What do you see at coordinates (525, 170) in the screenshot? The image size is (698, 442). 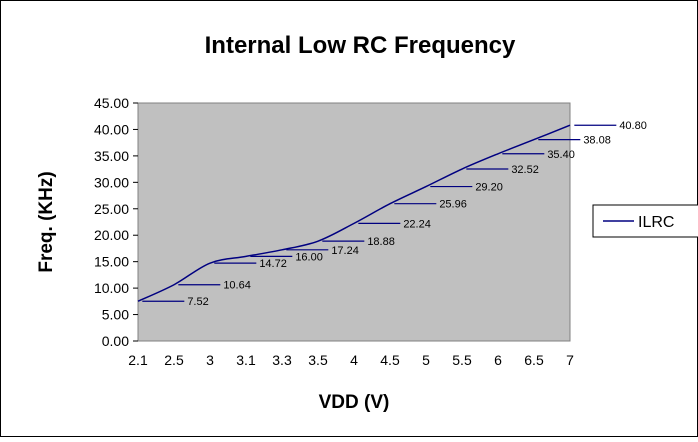 I see `data-label: 32.52` at bounding box center [525, 170].